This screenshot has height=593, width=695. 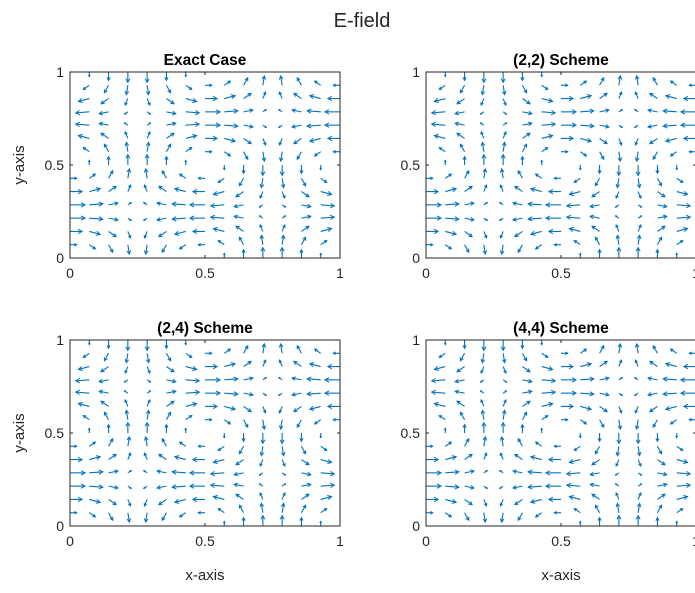 What do you see at coordinates (197, 169) in the screenshot?
I see `quiver-arrows` at bounding box center [197, 169].